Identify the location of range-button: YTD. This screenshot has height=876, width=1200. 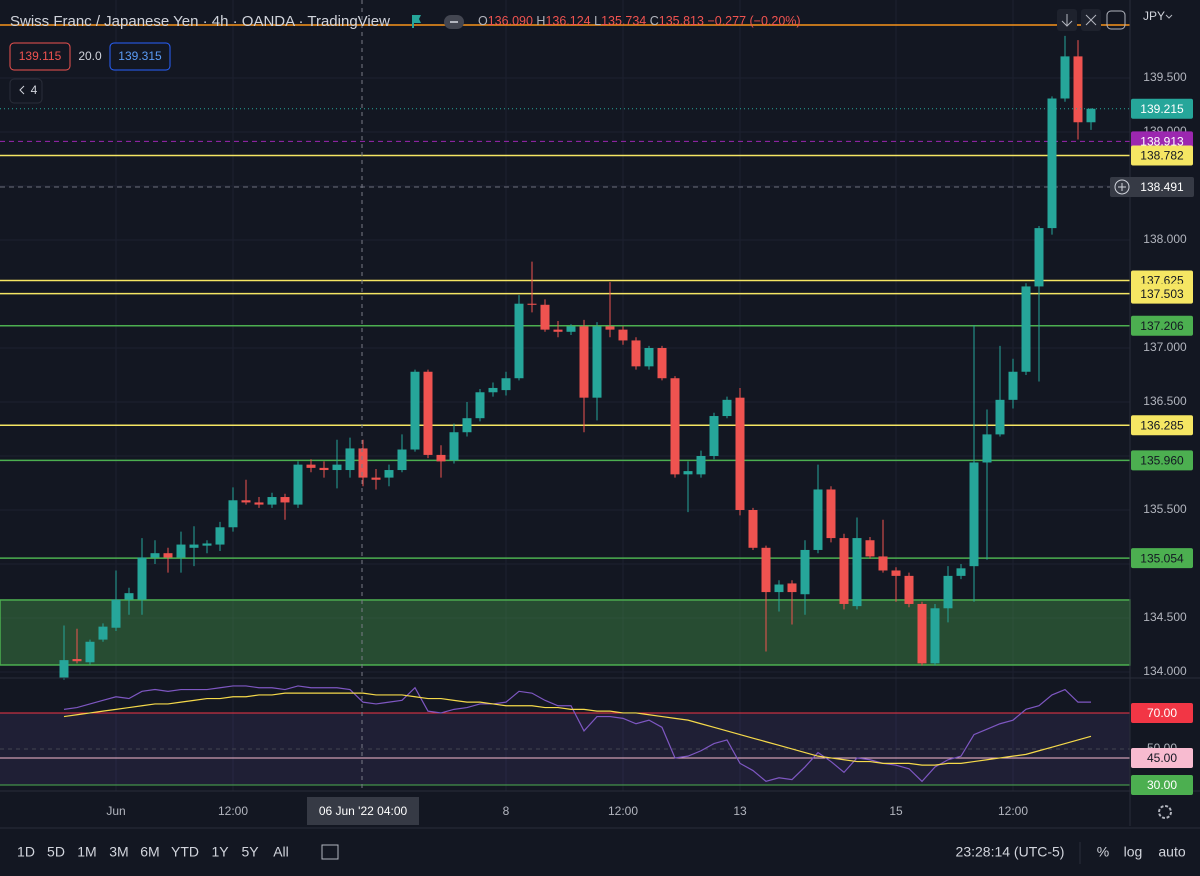
(185, 852).